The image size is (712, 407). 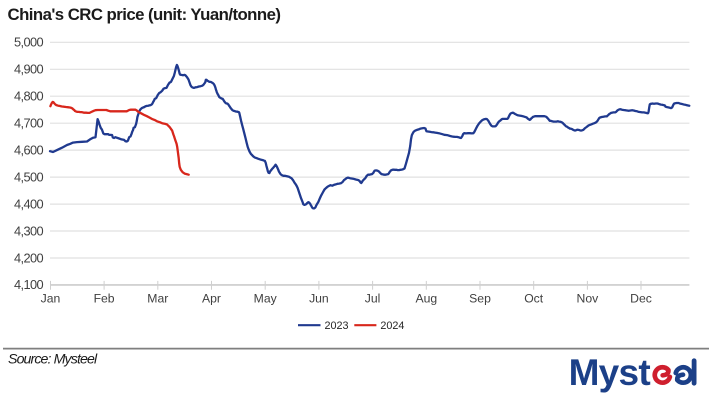 What do you see at coordinates (480, 298) in the screenshot?
I see `svg-text: Sep` at bounding box center [480, 298].